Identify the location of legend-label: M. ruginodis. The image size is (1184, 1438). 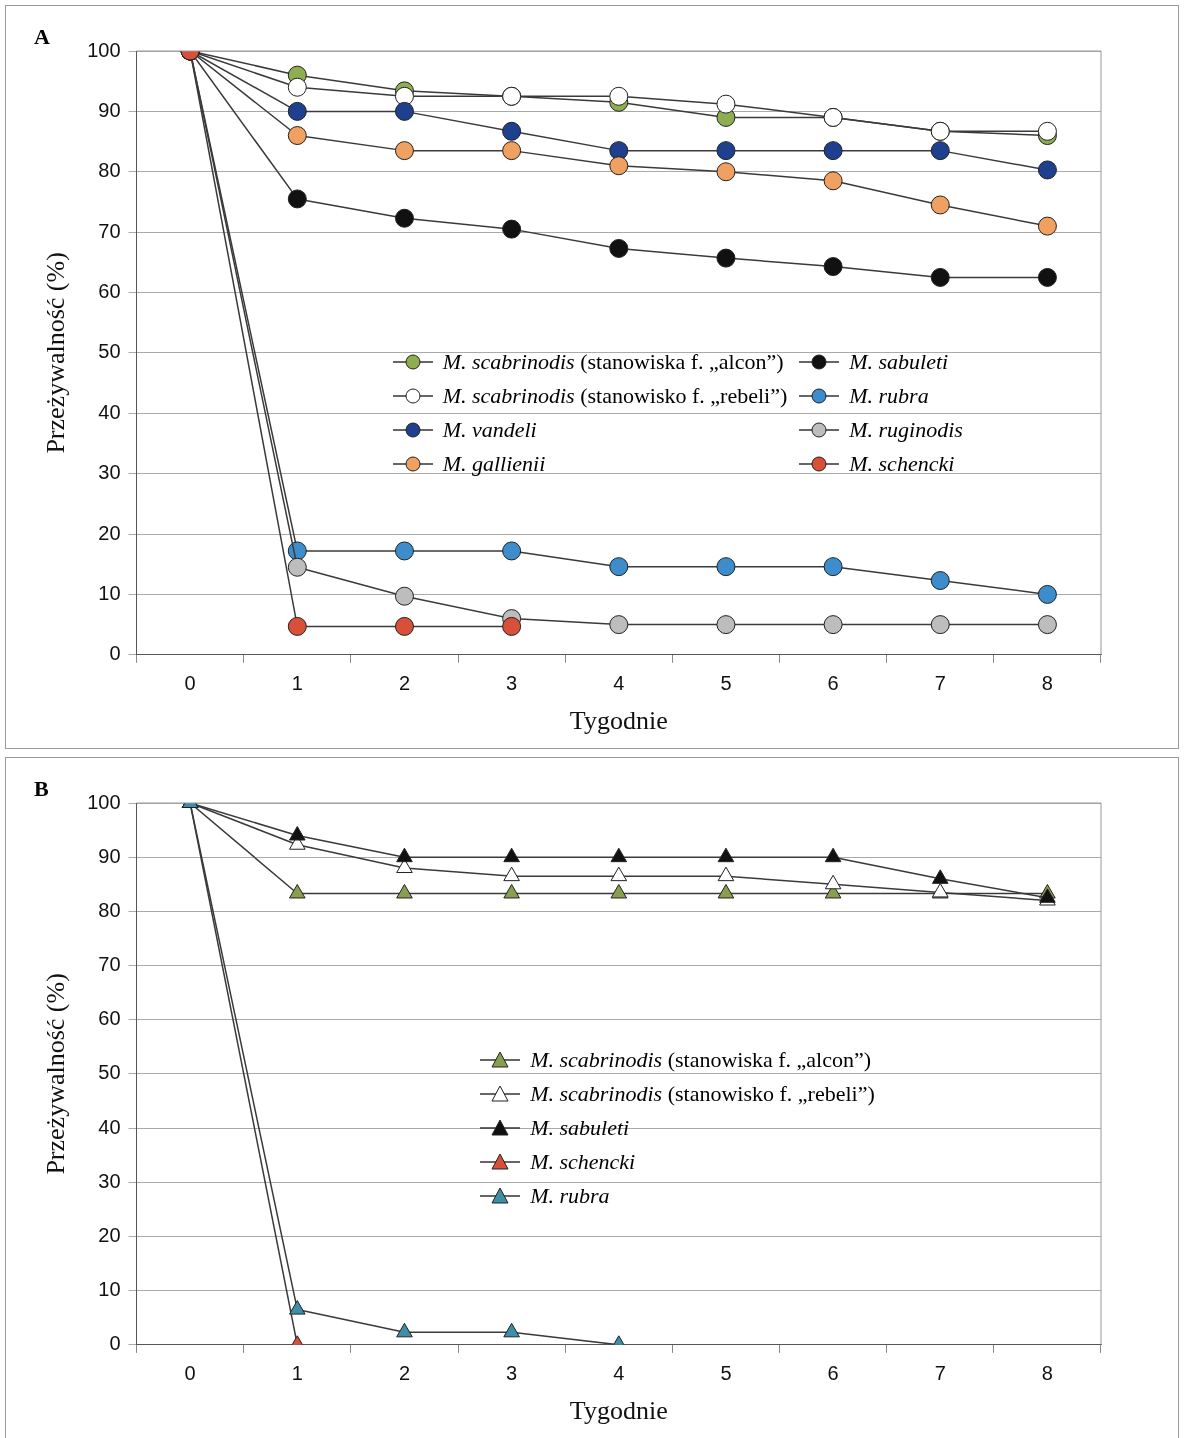
(906, 430).